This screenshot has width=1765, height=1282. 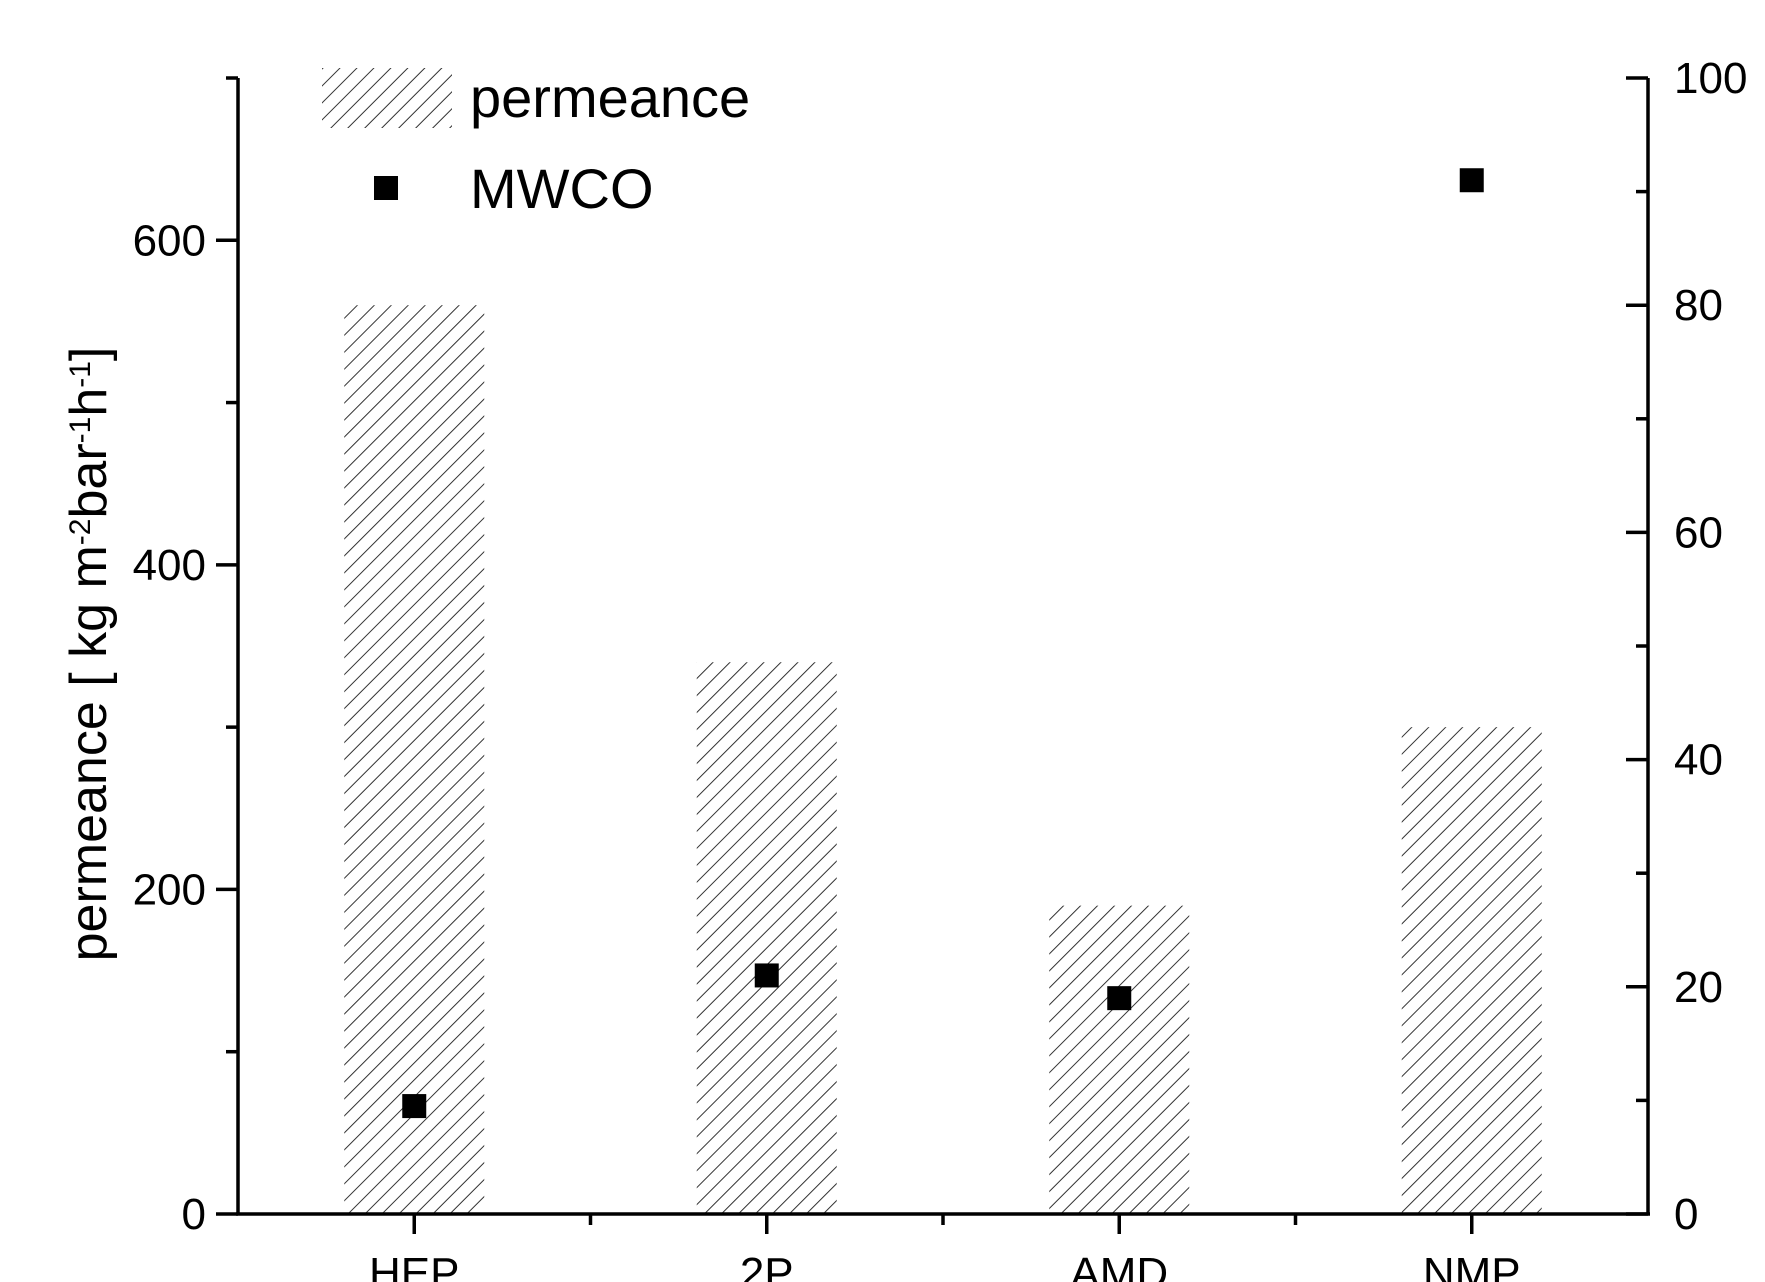 What do you see at coordinates (766, 938) in the screenshot?
I see `bar-2P` at bounding box center [766, 938].